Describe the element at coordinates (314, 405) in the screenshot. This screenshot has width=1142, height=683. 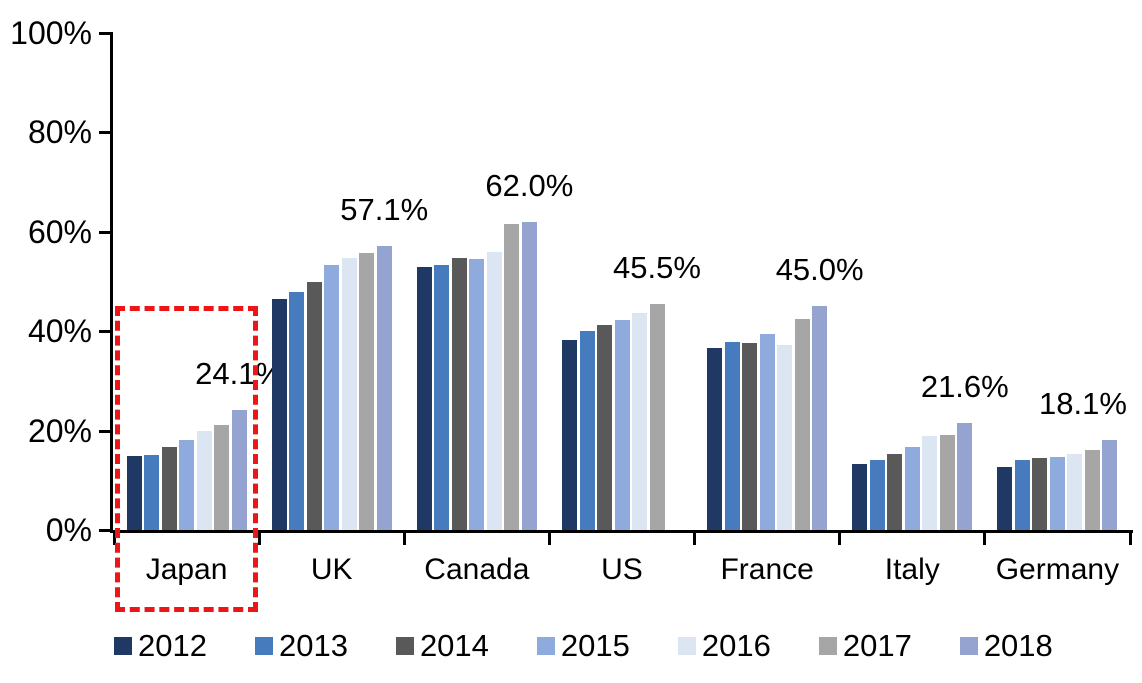
I see `bar-uk-2014` at that location.